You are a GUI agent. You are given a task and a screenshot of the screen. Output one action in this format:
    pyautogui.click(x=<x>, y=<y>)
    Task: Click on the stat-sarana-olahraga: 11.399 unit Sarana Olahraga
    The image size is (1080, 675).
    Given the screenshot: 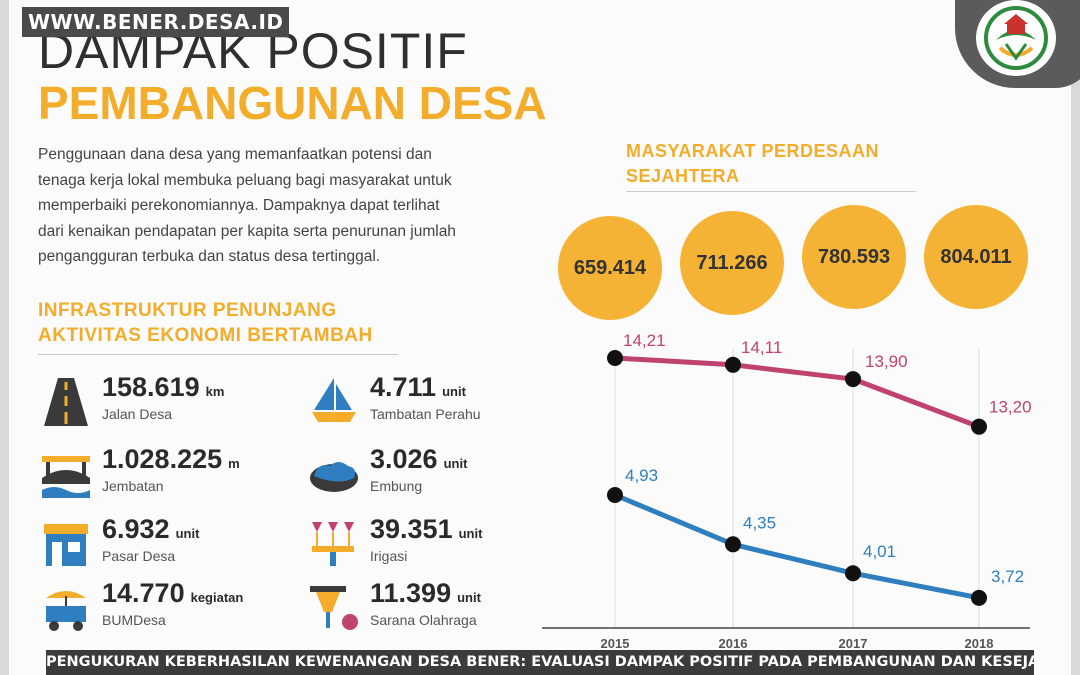 What is the action you would take?
    pyautogui.click(x=438, y=608)
    